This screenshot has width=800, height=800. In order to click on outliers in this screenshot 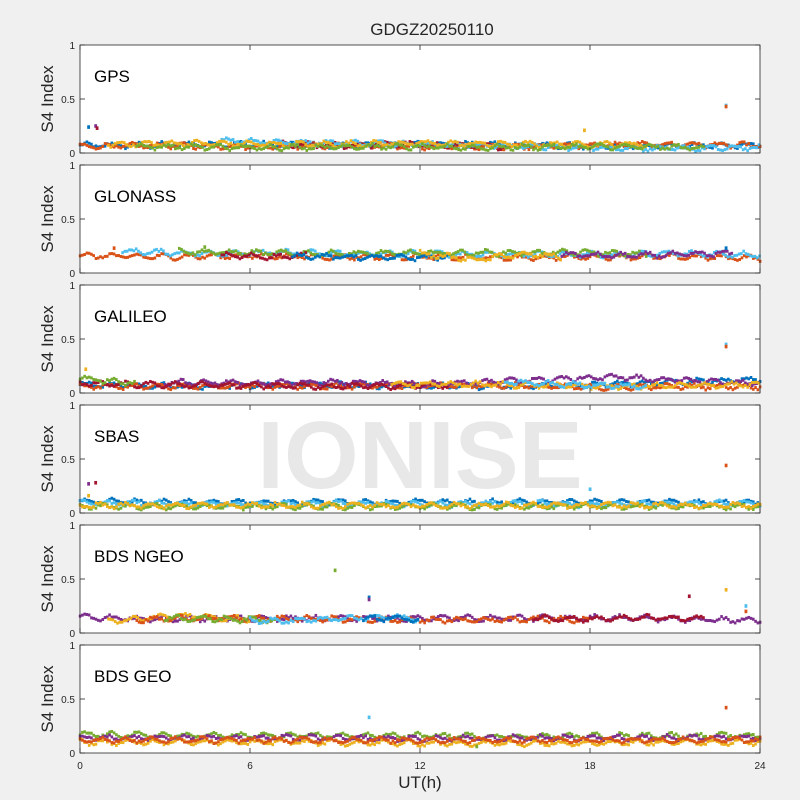, I will do `click(420, 247)`.